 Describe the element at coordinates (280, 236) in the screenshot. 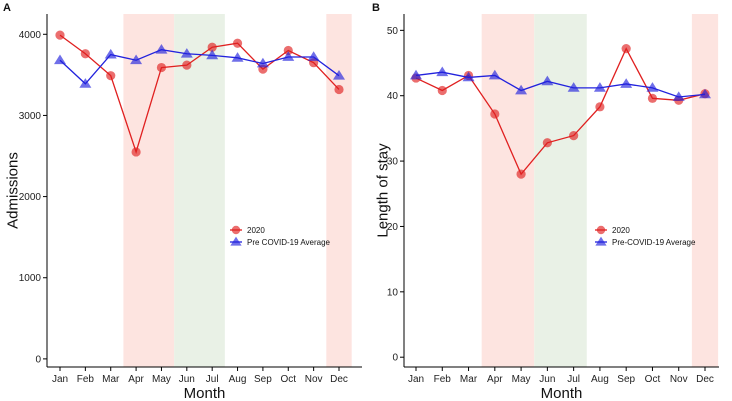

I see `legend: 2020 Pre COVID-19 Average` at that location.